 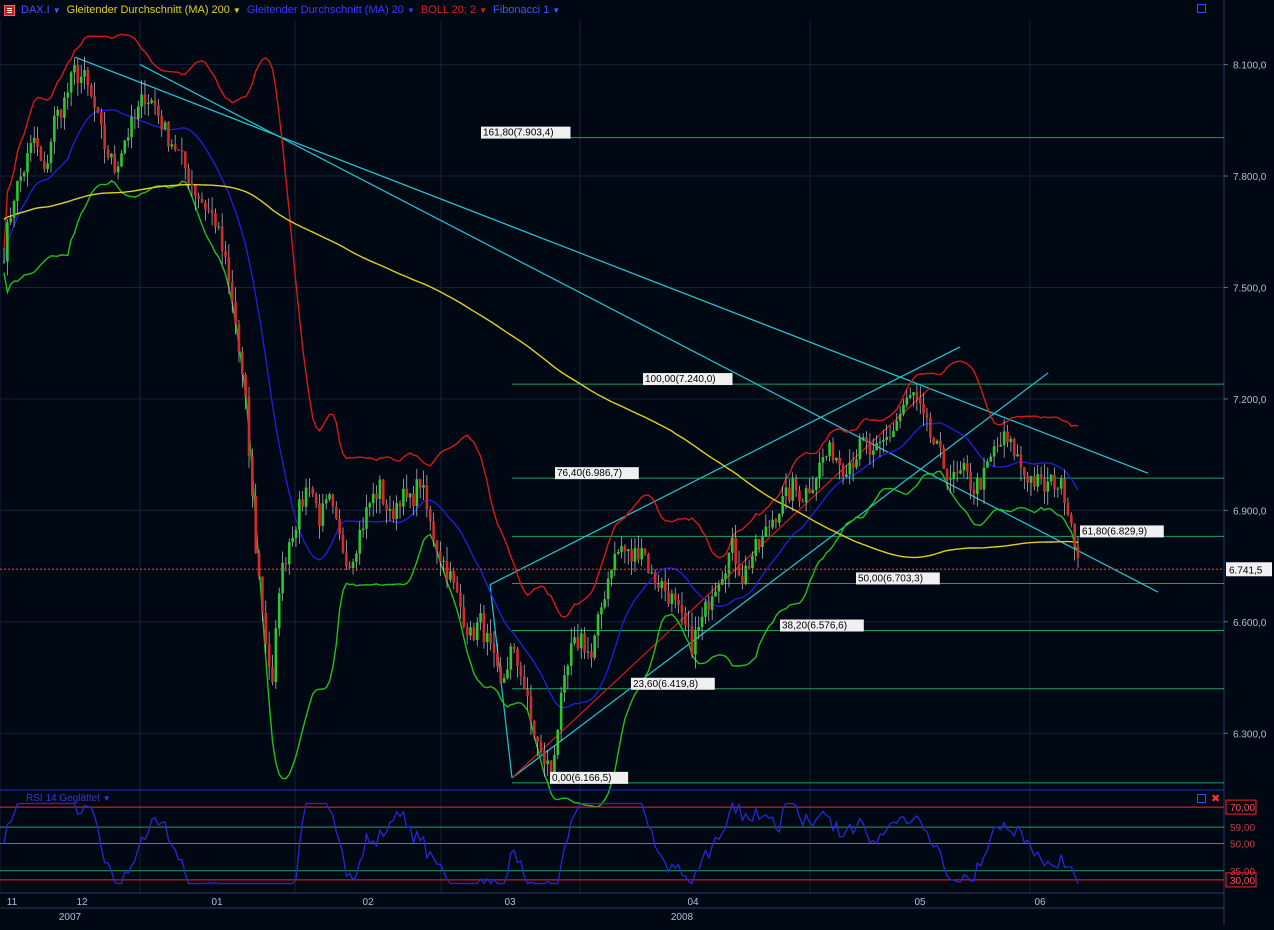 I want to click on close-rsi-pane-icon: ✖, so click(x=1216, y=799).